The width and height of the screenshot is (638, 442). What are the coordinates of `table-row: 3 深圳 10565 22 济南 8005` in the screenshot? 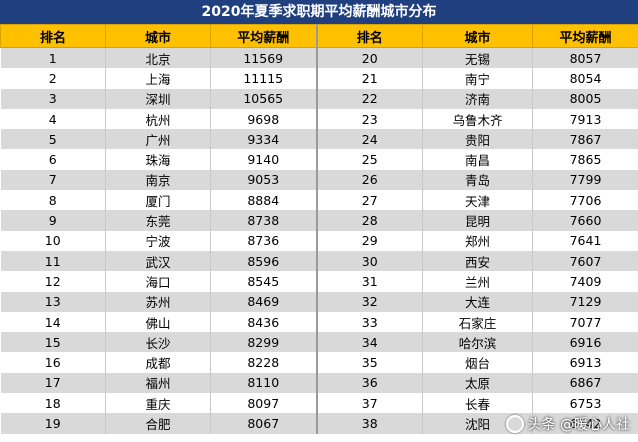 It's located at (319, 98).